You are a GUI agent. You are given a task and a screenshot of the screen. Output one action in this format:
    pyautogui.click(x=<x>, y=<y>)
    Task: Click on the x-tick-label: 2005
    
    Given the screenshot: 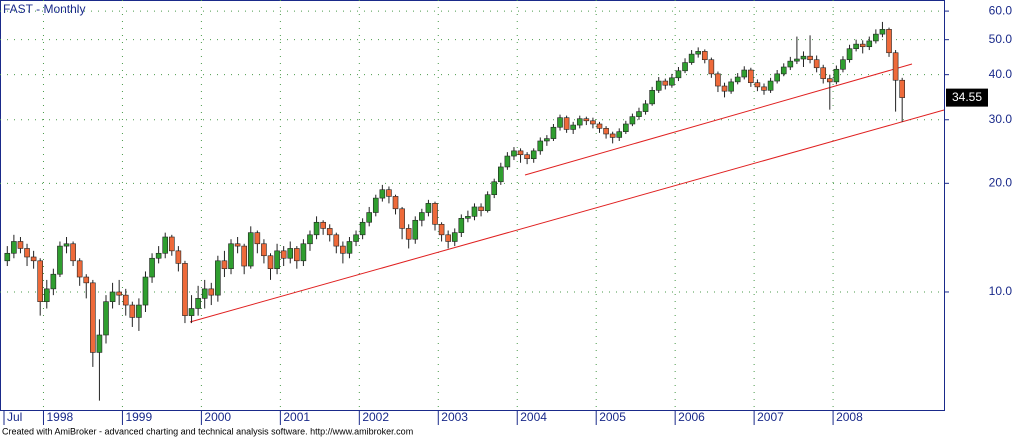 What is the action you would take?
    pyautogui.click(x=612, y=417)
    